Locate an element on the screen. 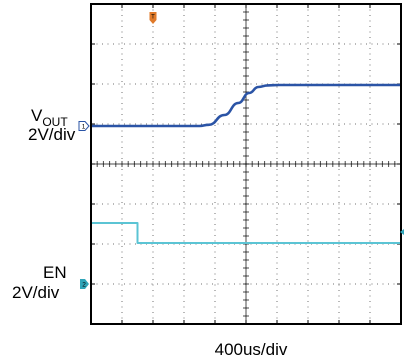  en-label: EN is located at coordinates (55, 272).